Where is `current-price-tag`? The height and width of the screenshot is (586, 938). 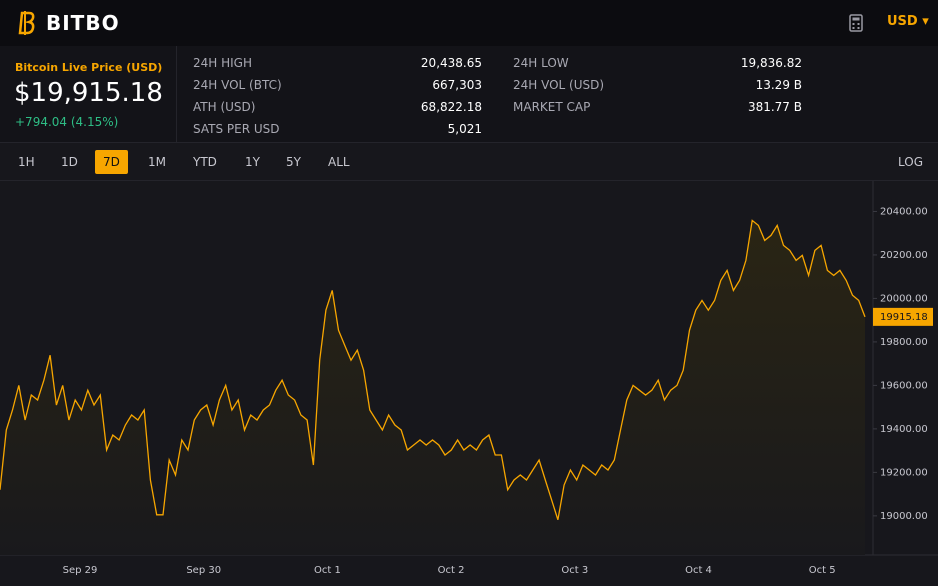
current-price-tag is located at coordinates (903, 316).